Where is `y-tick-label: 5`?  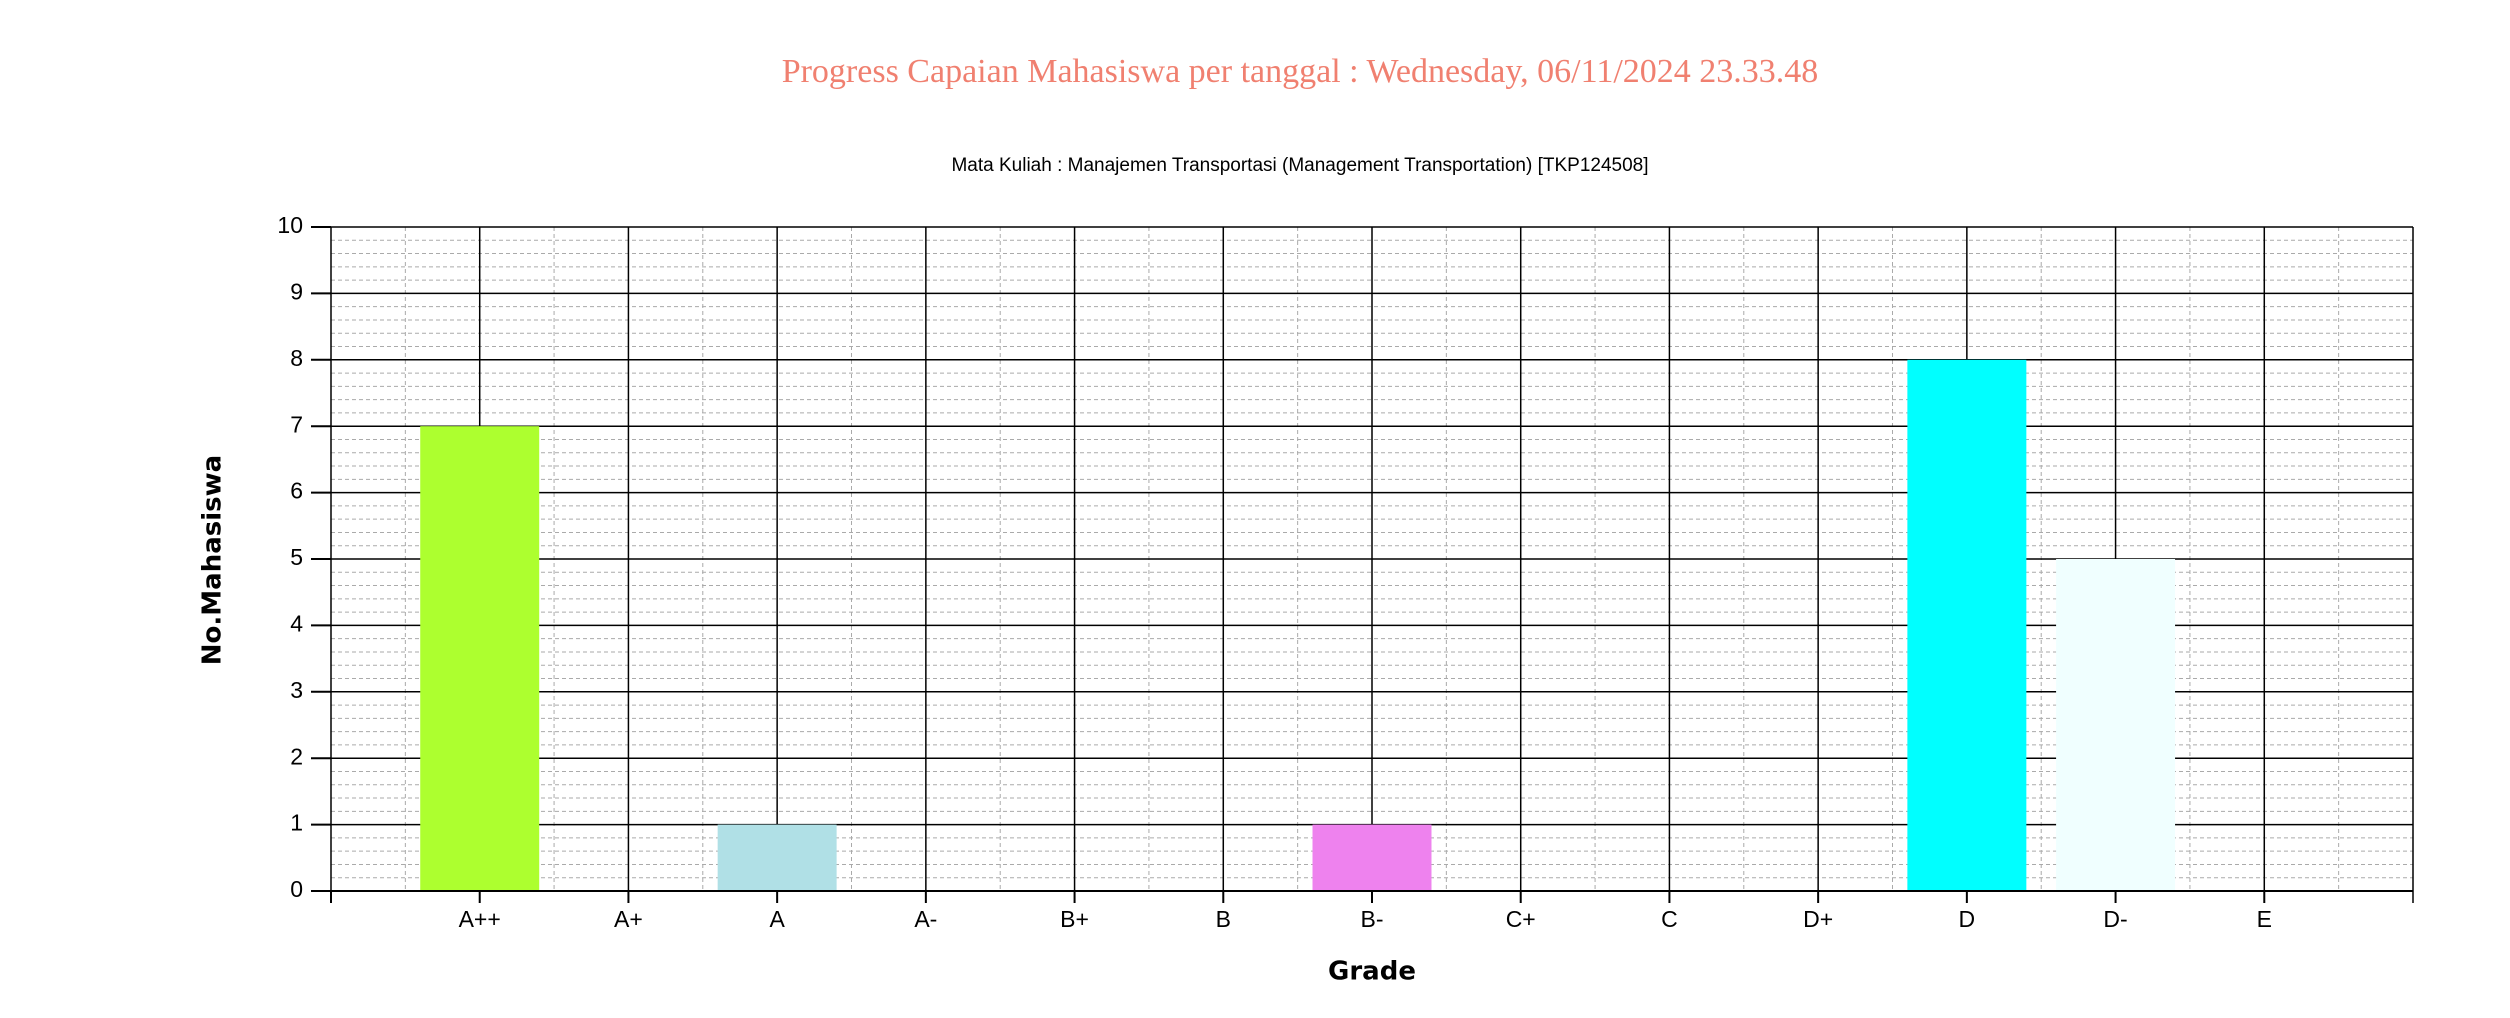 y-tick-label: 5 is located at coordinates (296, 557).